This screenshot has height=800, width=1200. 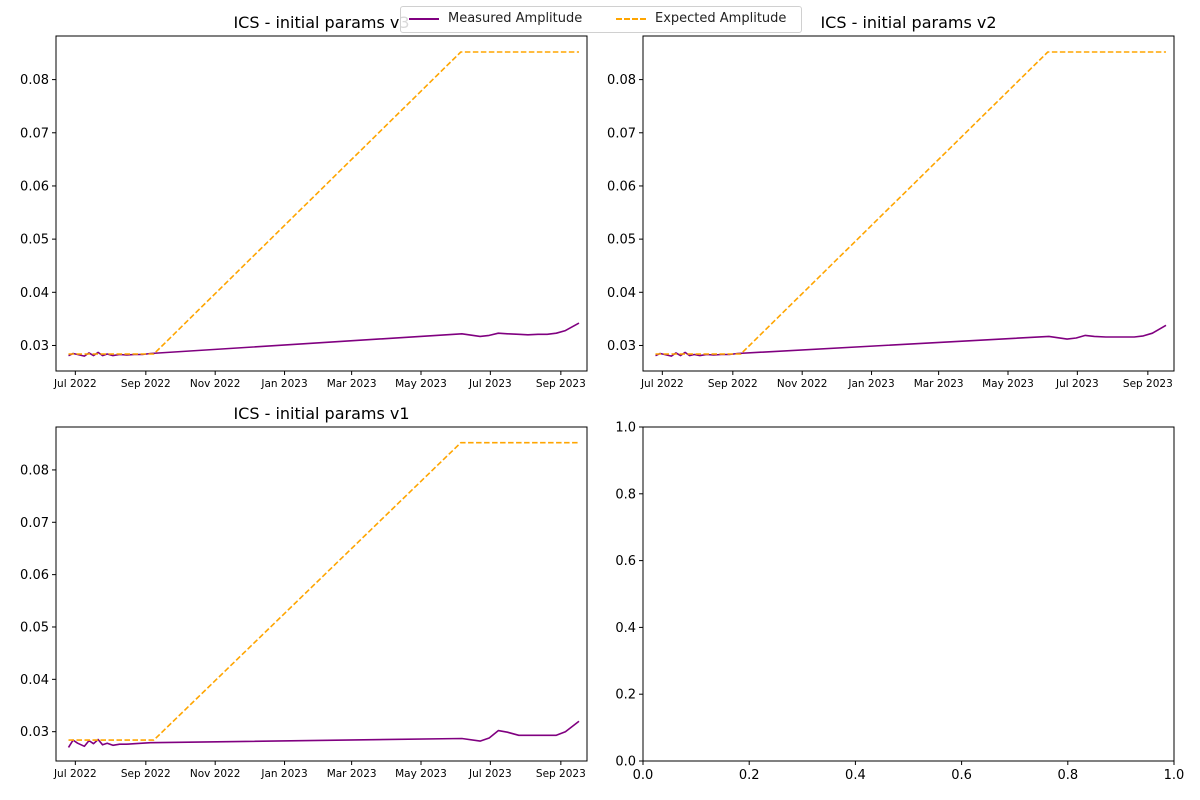 I want to click on x-tick-label-4-2: 0.4, so click(x=855, y=775).